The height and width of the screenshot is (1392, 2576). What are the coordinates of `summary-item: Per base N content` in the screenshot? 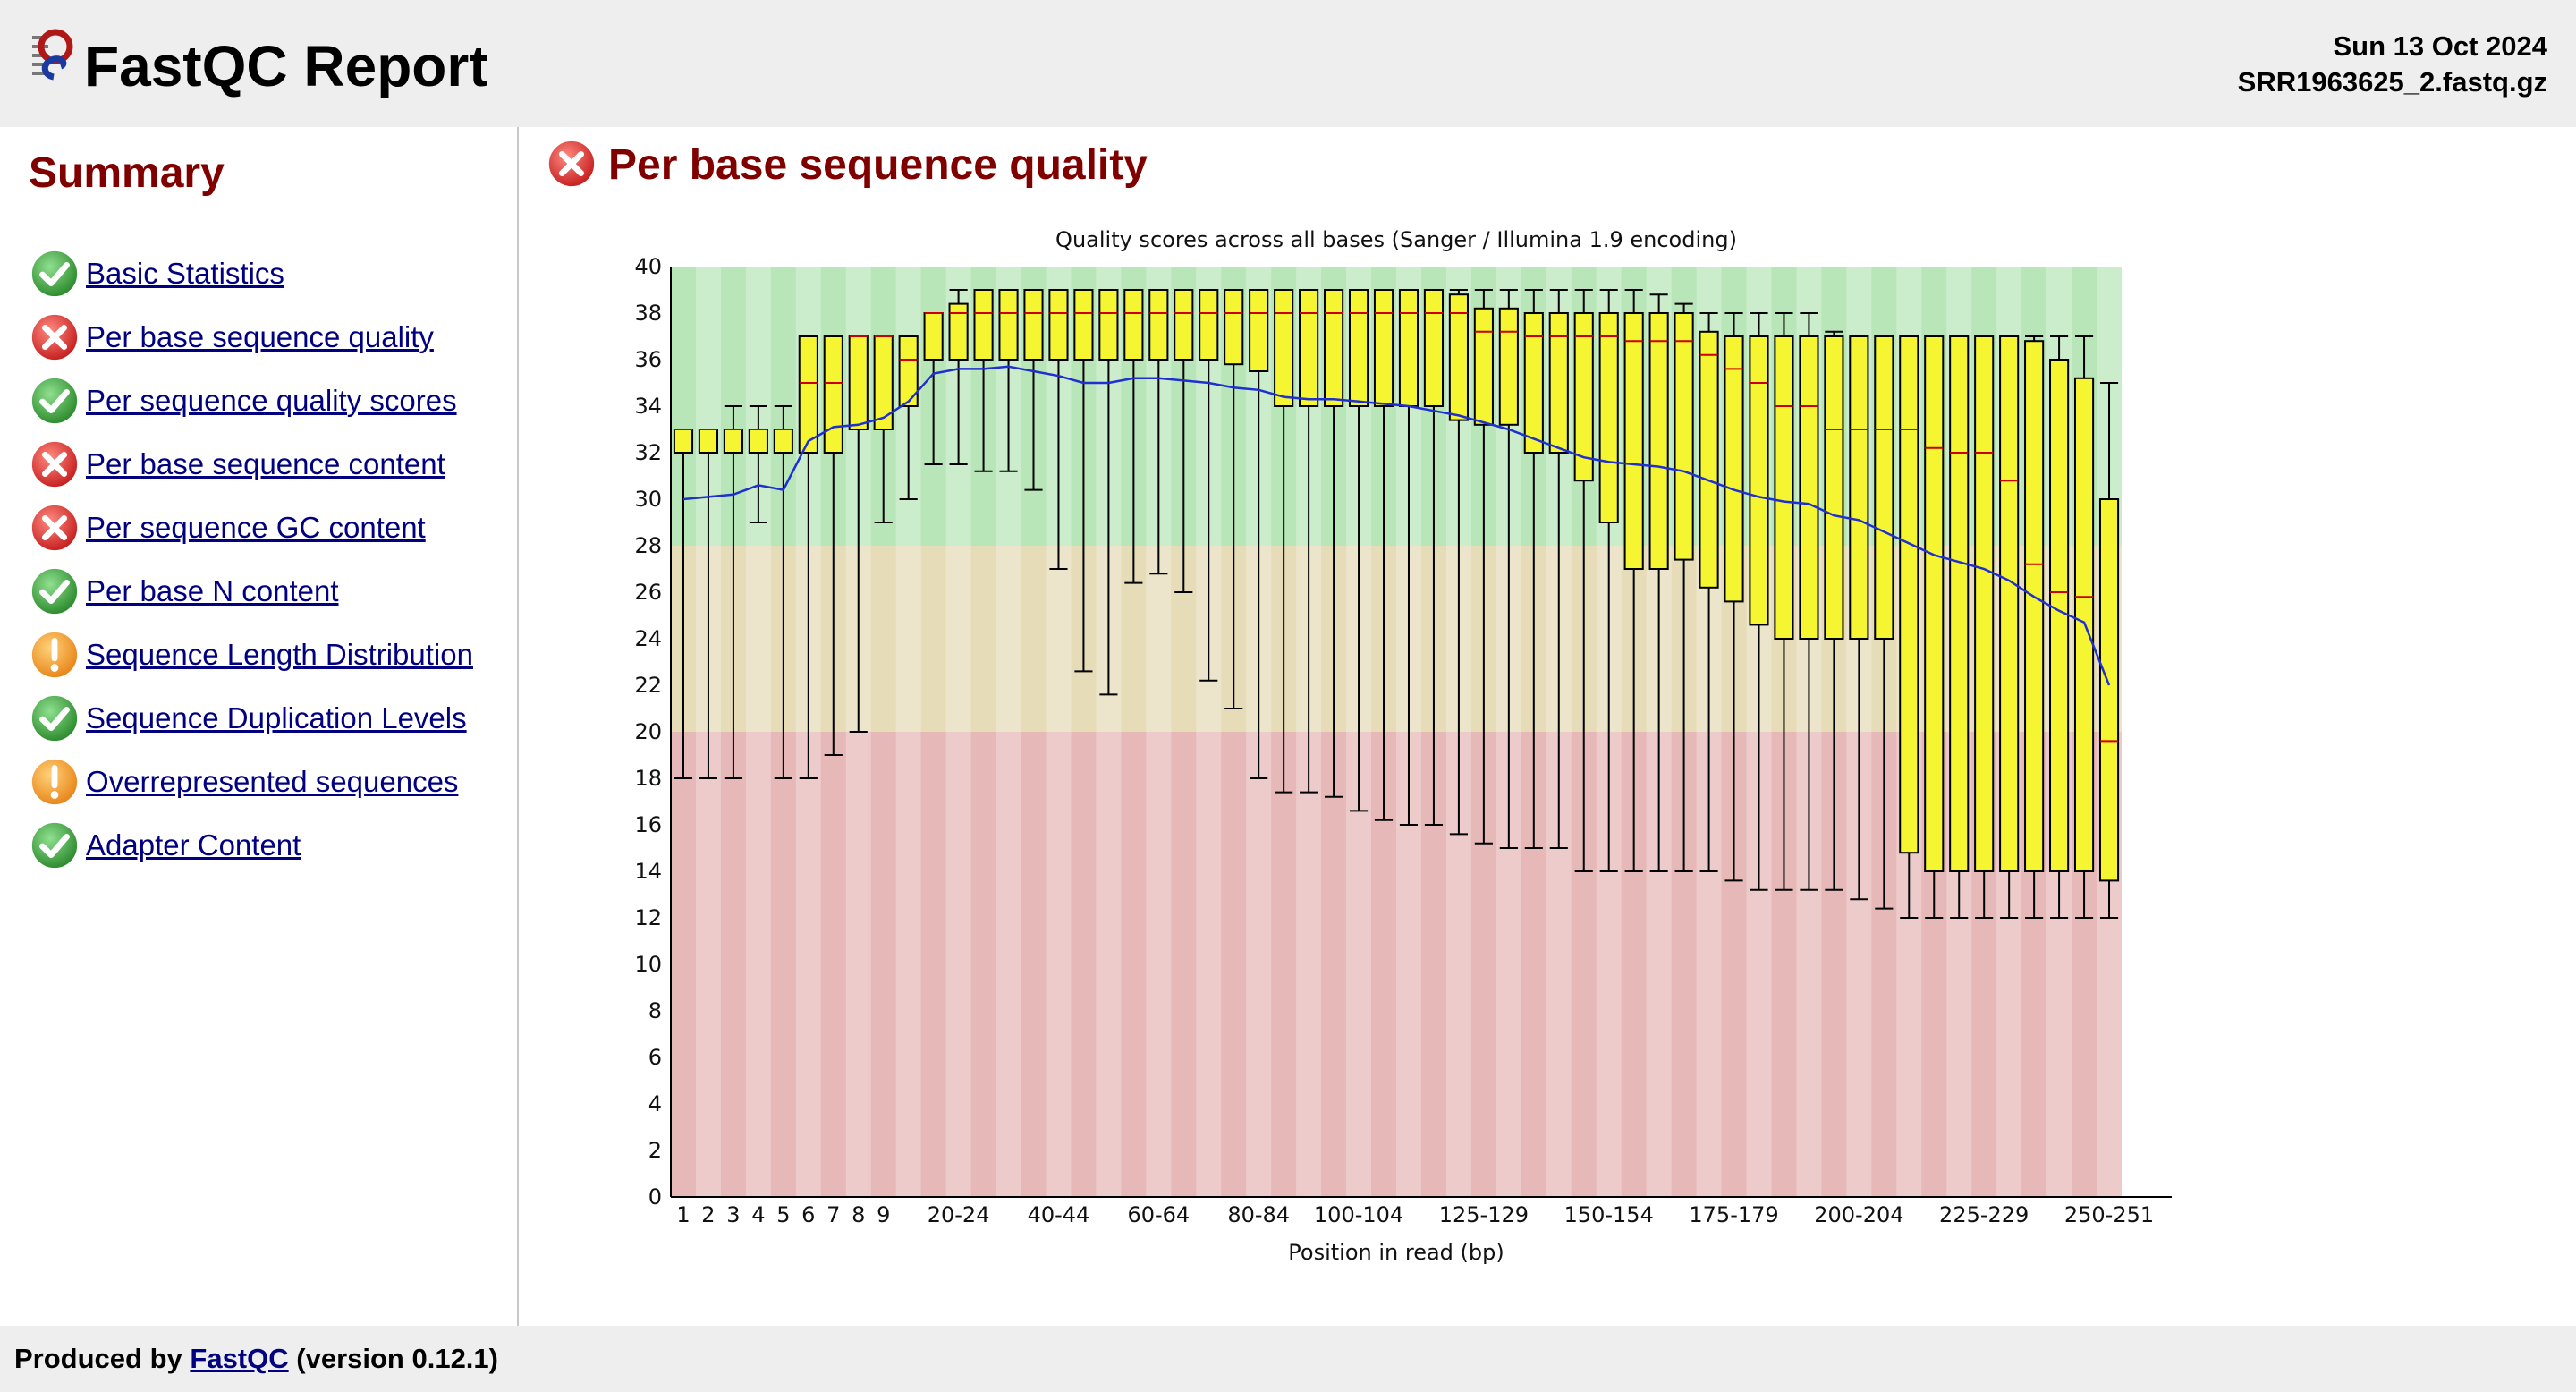 It's located at (251, 591).